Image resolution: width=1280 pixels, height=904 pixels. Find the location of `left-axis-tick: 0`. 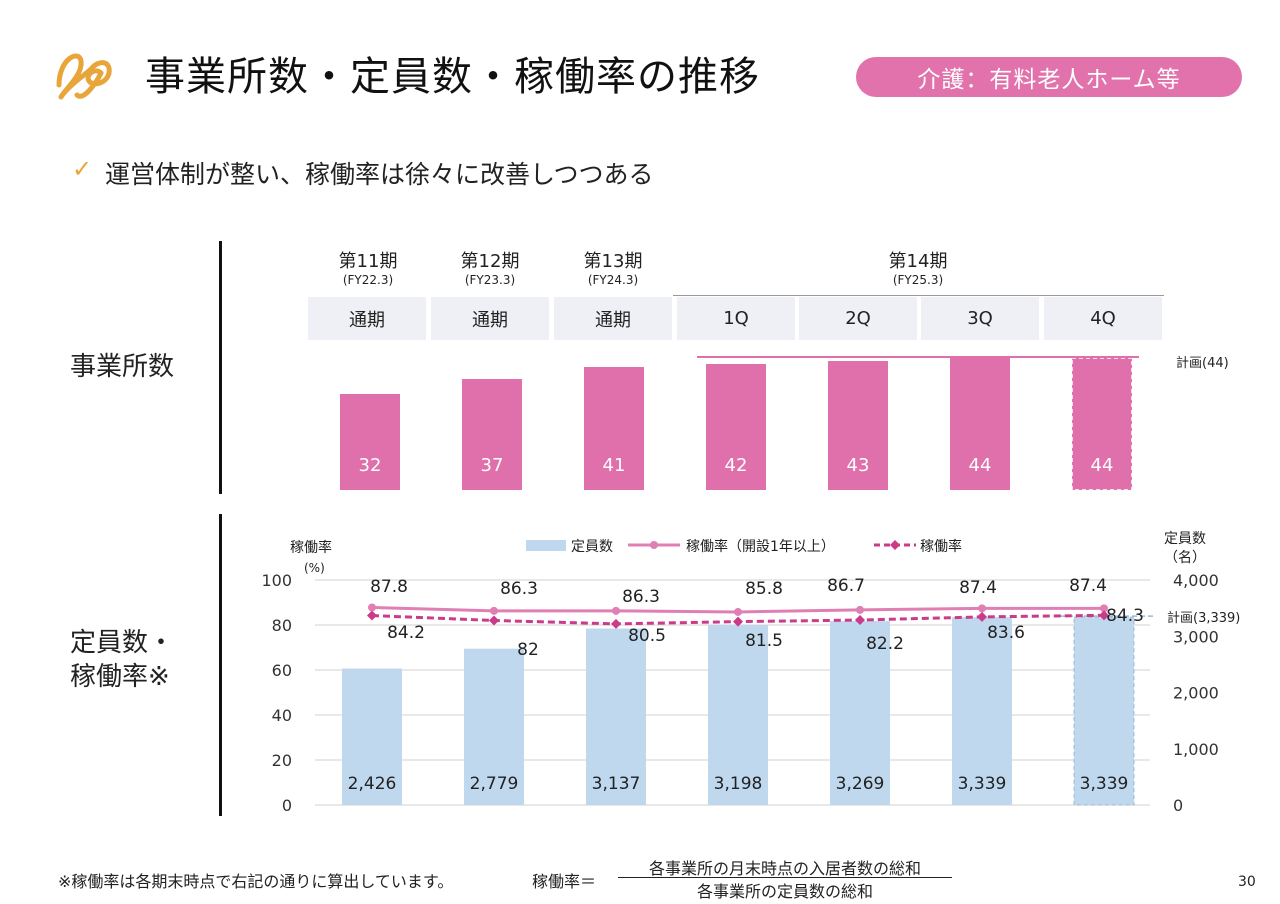

left-axis-tick: 0 is located at coordinates (287, 805).